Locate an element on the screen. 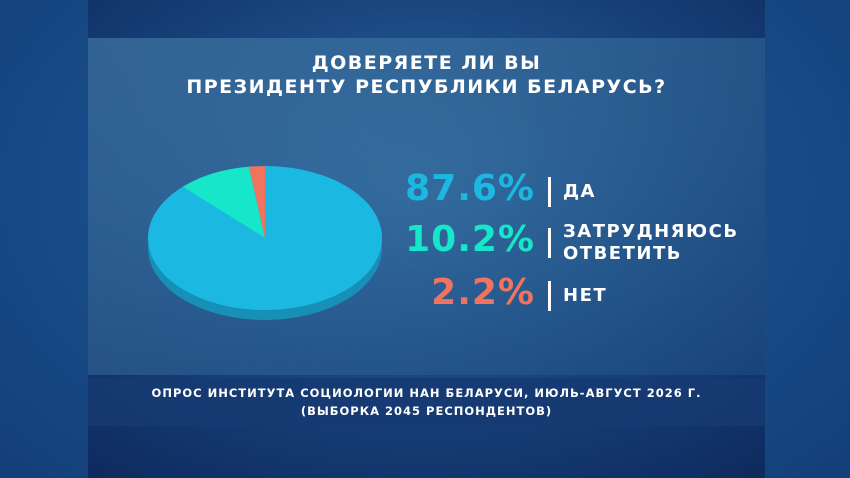 The image size is (850, 478). value-label: 87.6% is located at coordinates (470, 188).